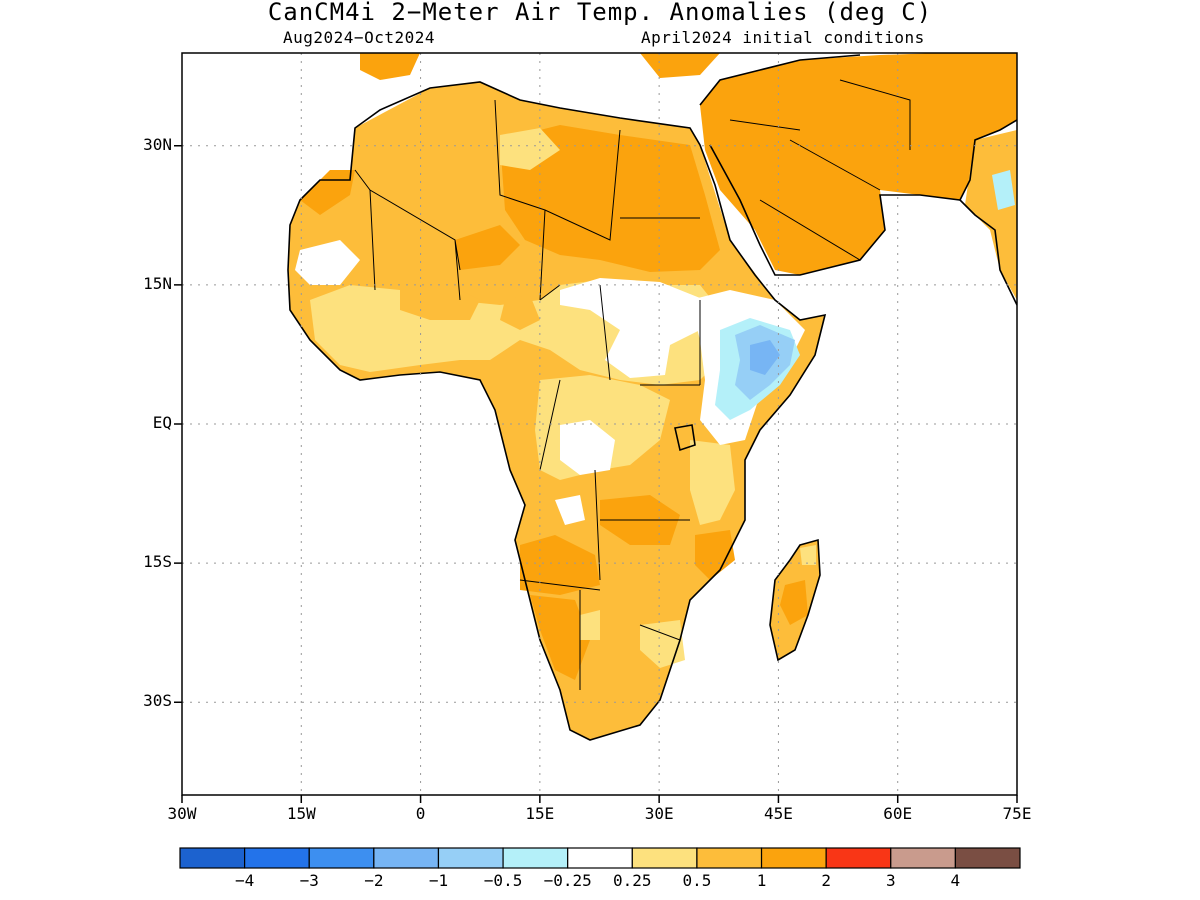 The height and width of the screenshot is (900, 1200). Describe the element at coordinates (157, 701) in the screenshot. I see `y-tick-label: 30S` at that location.